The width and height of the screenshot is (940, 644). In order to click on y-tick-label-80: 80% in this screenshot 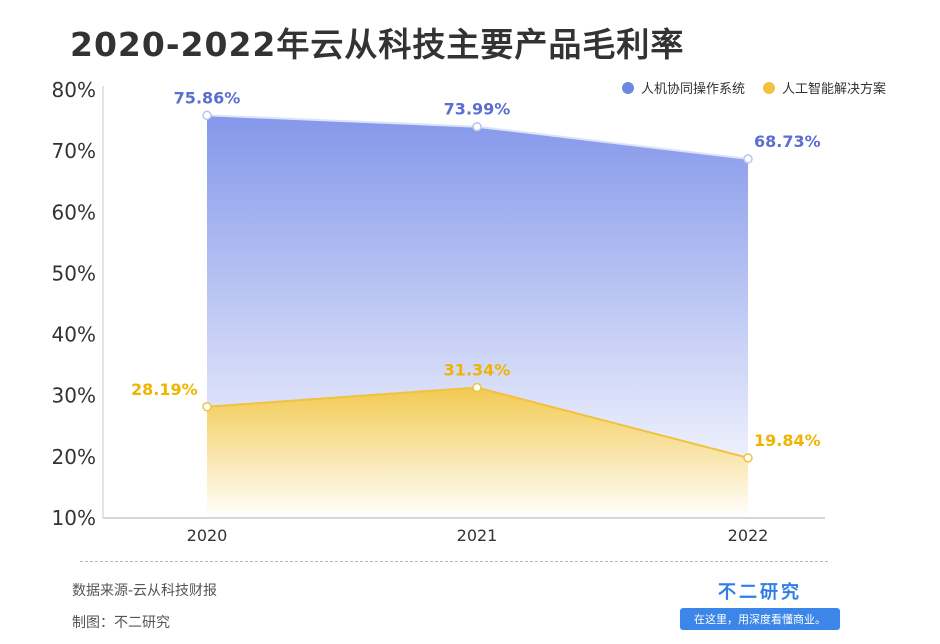, I will do `click(74, 90)`.